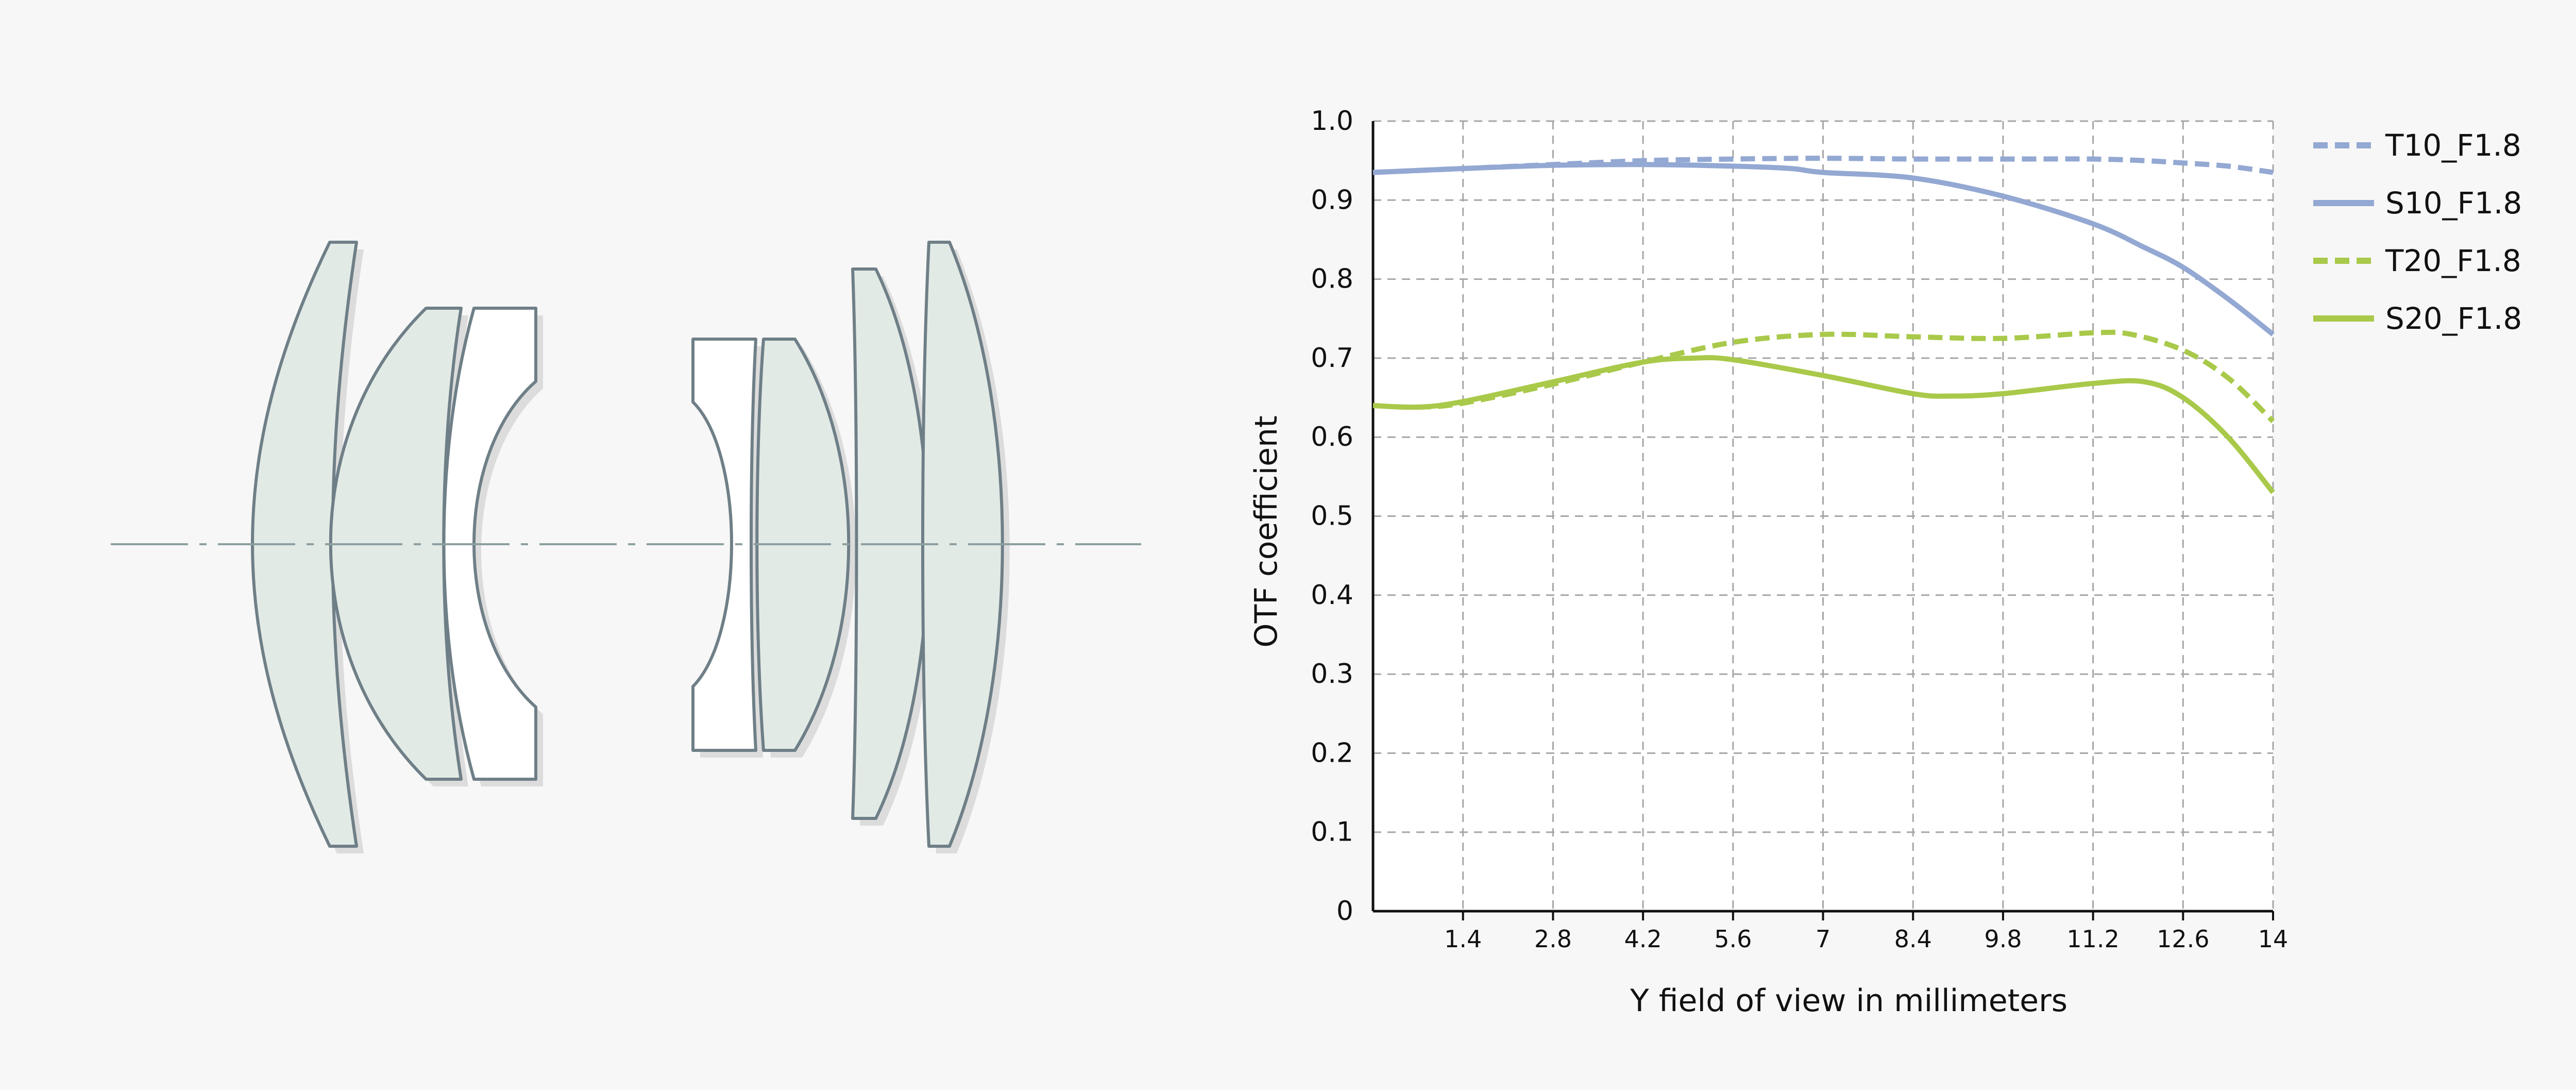 Image resolution: width=2576 pixels, height=1090 pixels. I want to click on y-tick-label: 0.7, so click(1332, 358).